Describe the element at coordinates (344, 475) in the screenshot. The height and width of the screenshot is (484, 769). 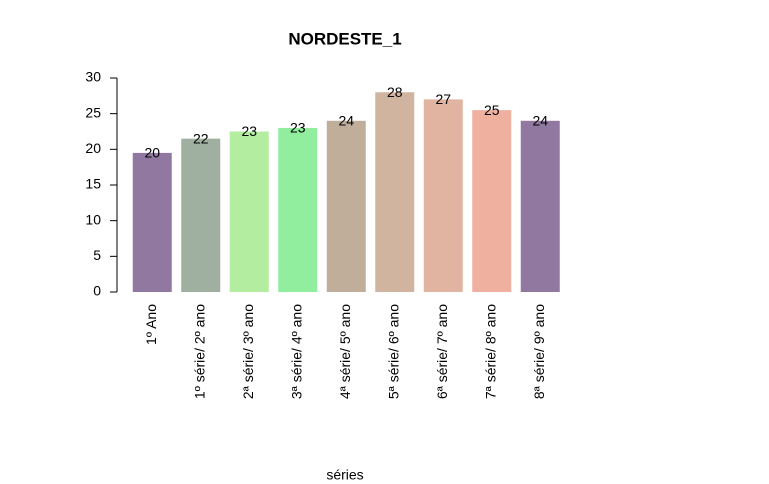
I see `x-axis-label: séries` at that location.